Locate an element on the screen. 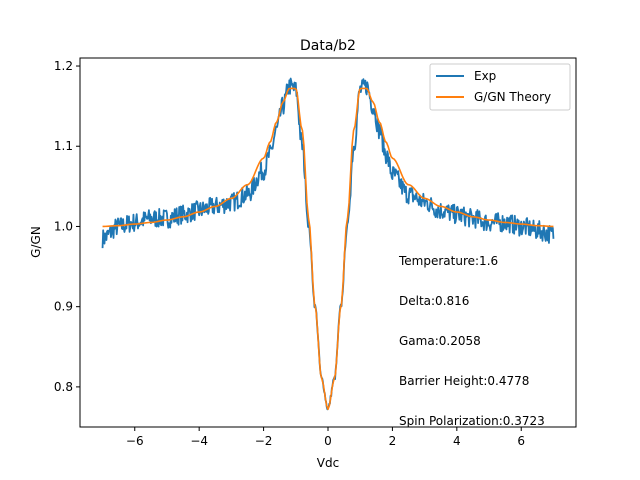 The height and width of the screenshot is (480, 640). annotation-spin-polarization: Spin Polarization:0.3723 is located at coordinates (472, 421).